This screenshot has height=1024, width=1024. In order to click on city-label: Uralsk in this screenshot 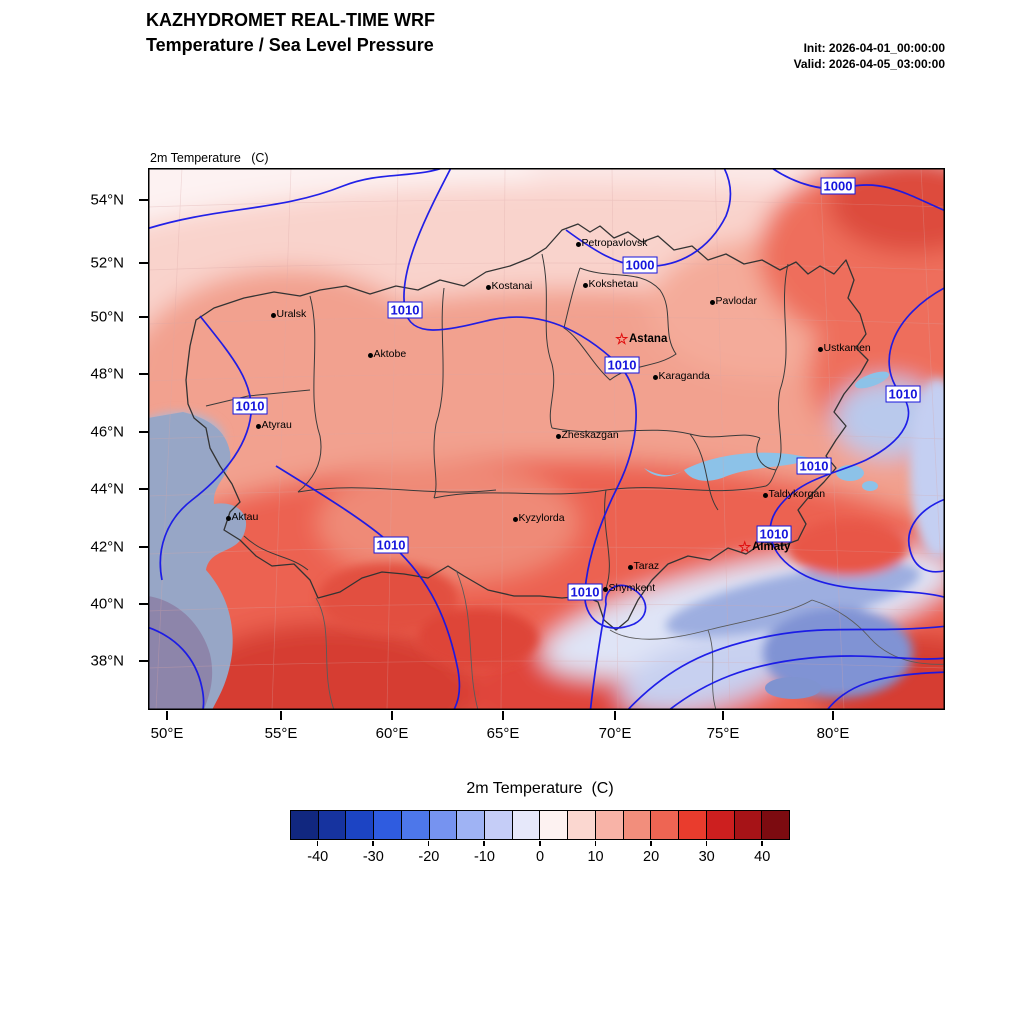, I will do `click(291, 314)`.